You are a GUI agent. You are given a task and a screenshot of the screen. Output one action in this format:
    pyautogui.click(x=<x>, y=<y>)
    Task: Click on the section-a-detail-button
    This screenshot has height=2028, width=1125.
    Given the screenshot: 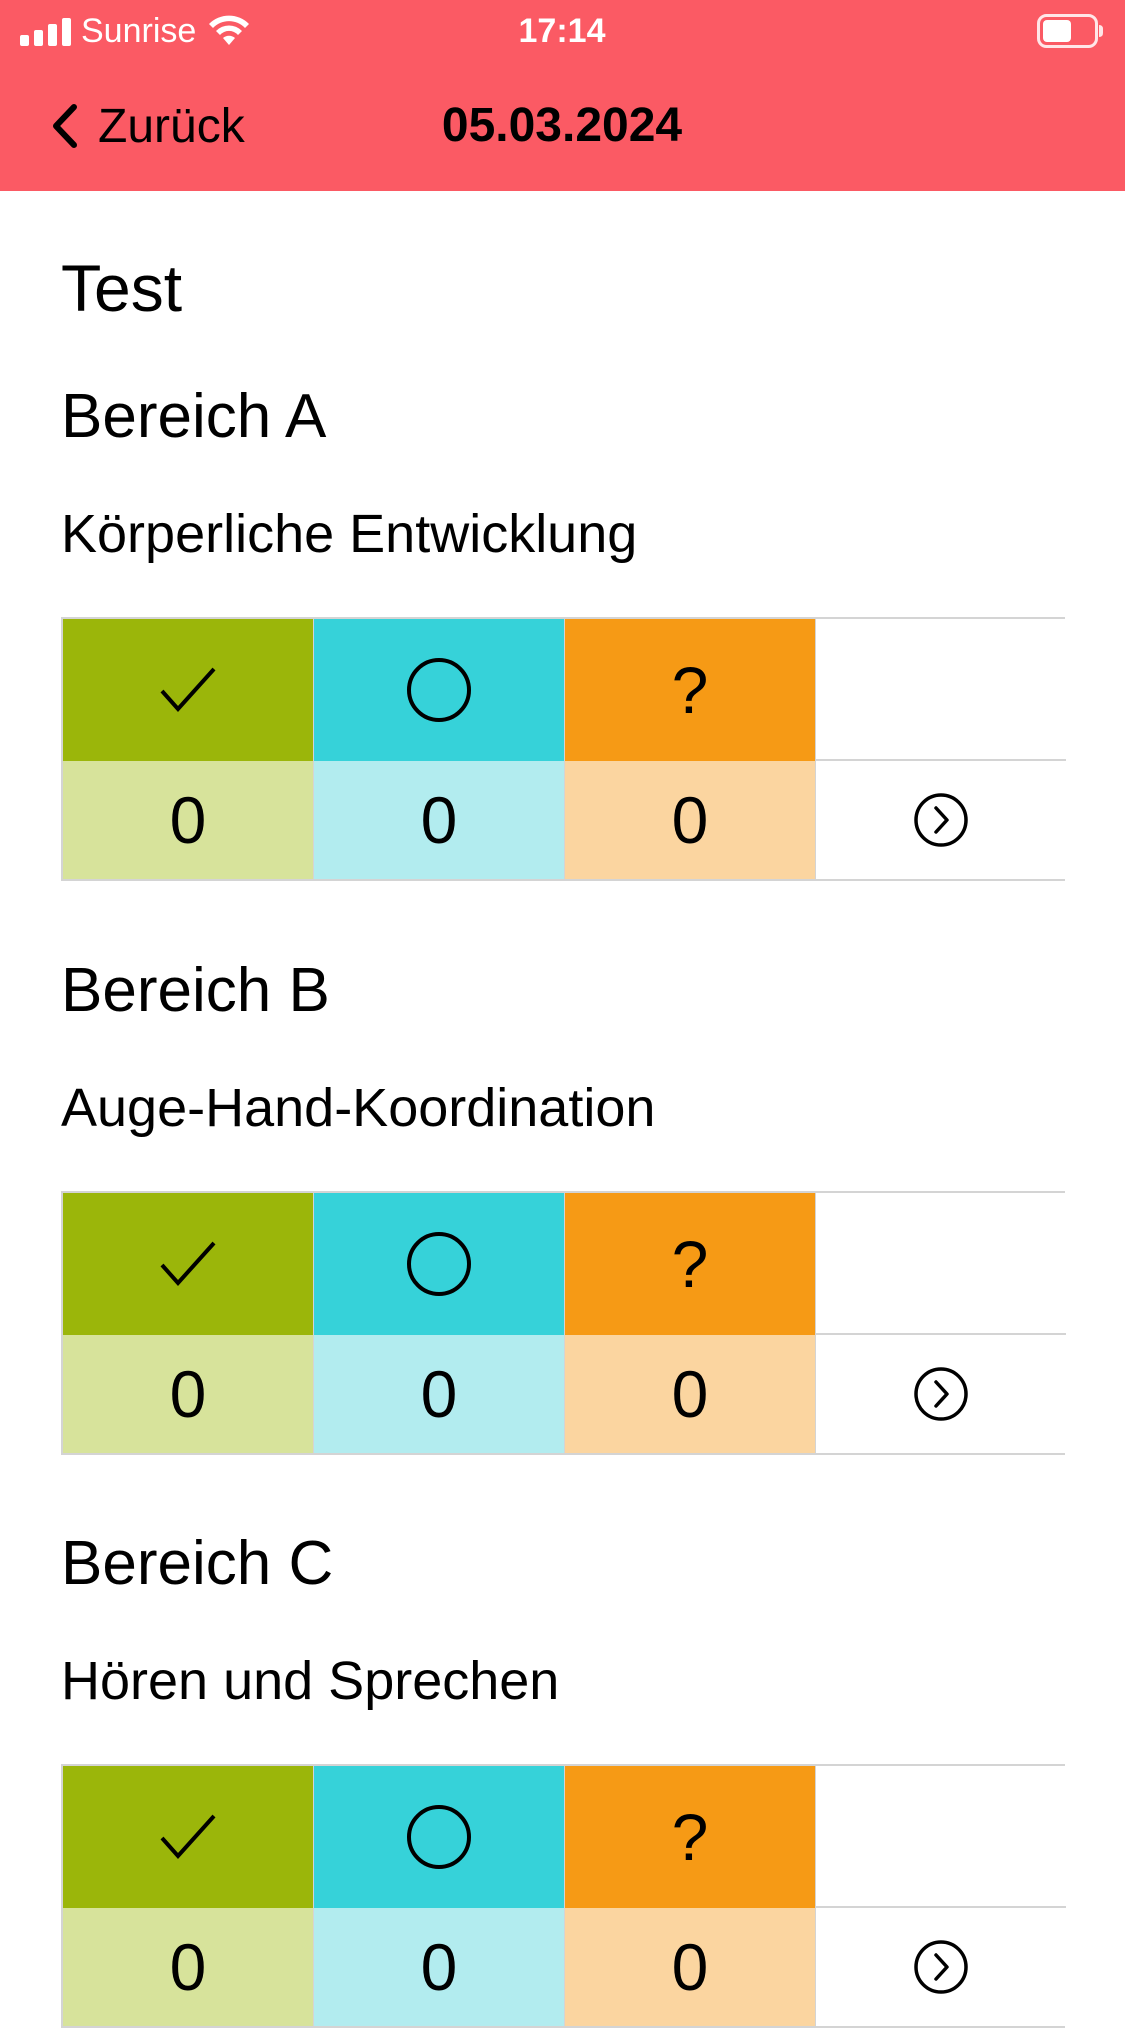 What is the action you would take?
    pyautogui.click(x=941, y=820)
    